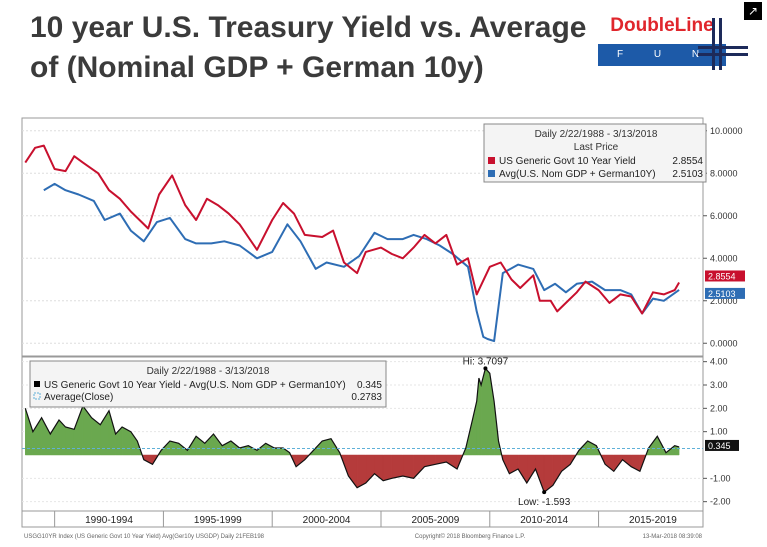 The image size is (767, 547). I want to click on low-annotation: Low: -1.593, so click(544, 502).